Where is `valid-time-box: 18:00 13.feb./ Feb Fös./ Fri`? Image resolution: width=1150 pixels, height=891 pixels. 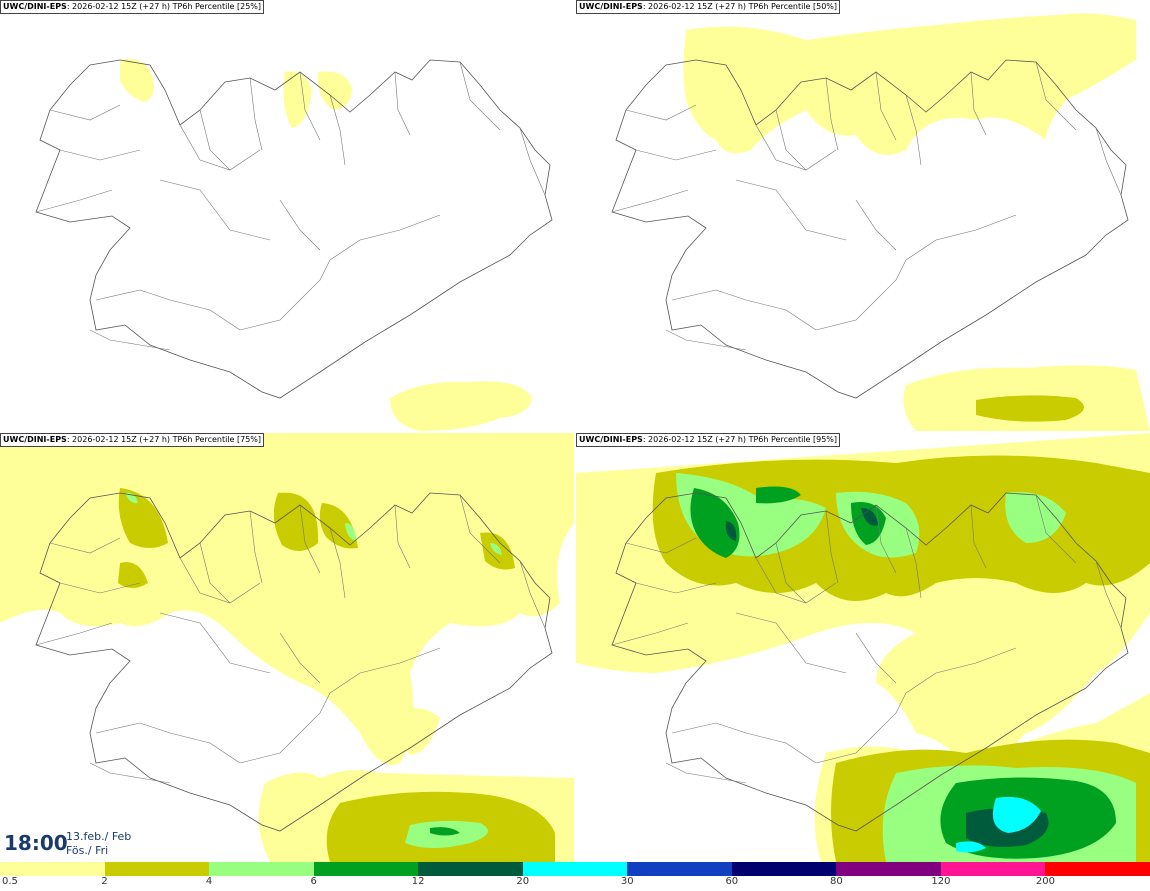 valid-time-box: 18:00 13.feb./ Feb Fös./ Fri is located at coordinates (70, 844).